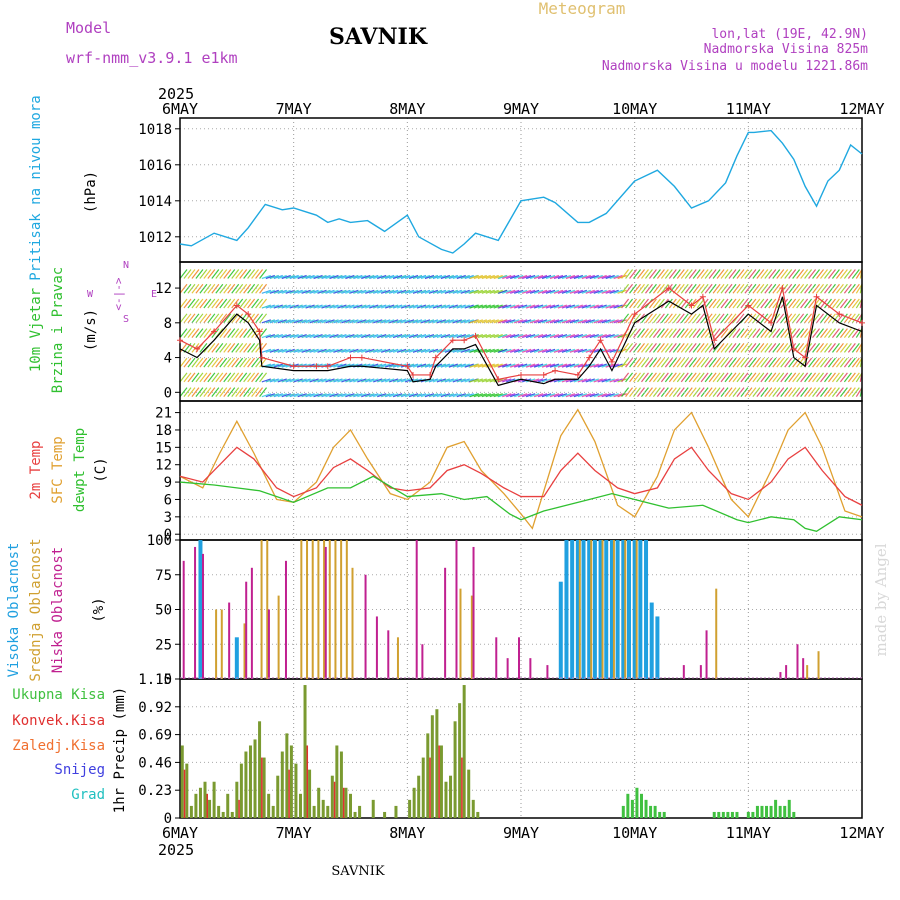 The image size is (900, 900). I want to click on cloud-low-bar, so click(507, 668).